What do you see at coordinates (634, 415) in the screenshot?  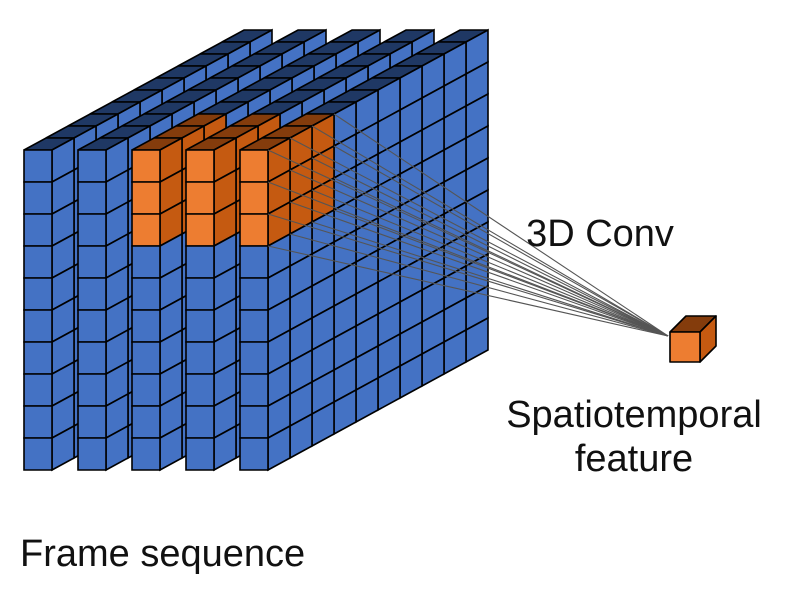 I see `output-feature-label-line1: Spatiotemporal` at bounding box center [634, 415].